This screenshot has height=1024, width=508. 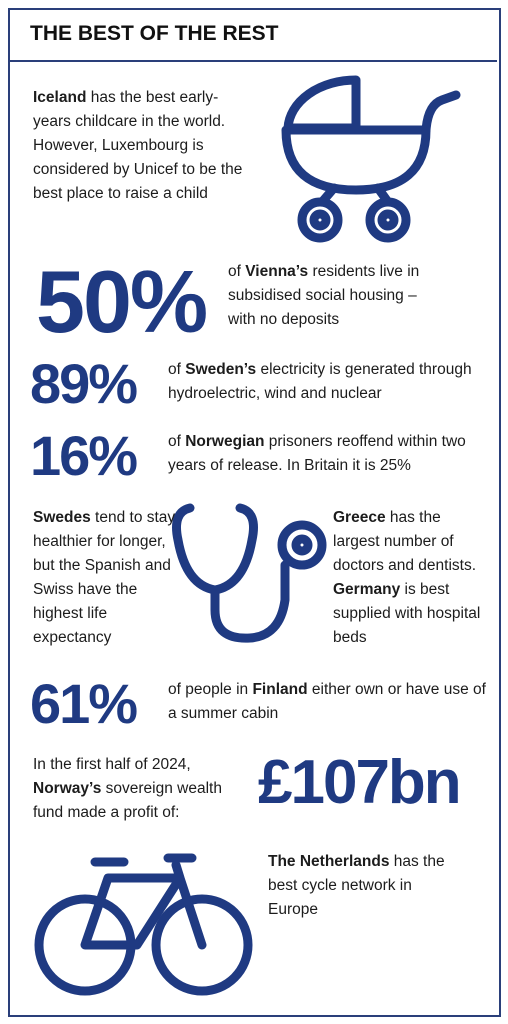 I want to click on bicycle-icon, so click(x=143, y=924).